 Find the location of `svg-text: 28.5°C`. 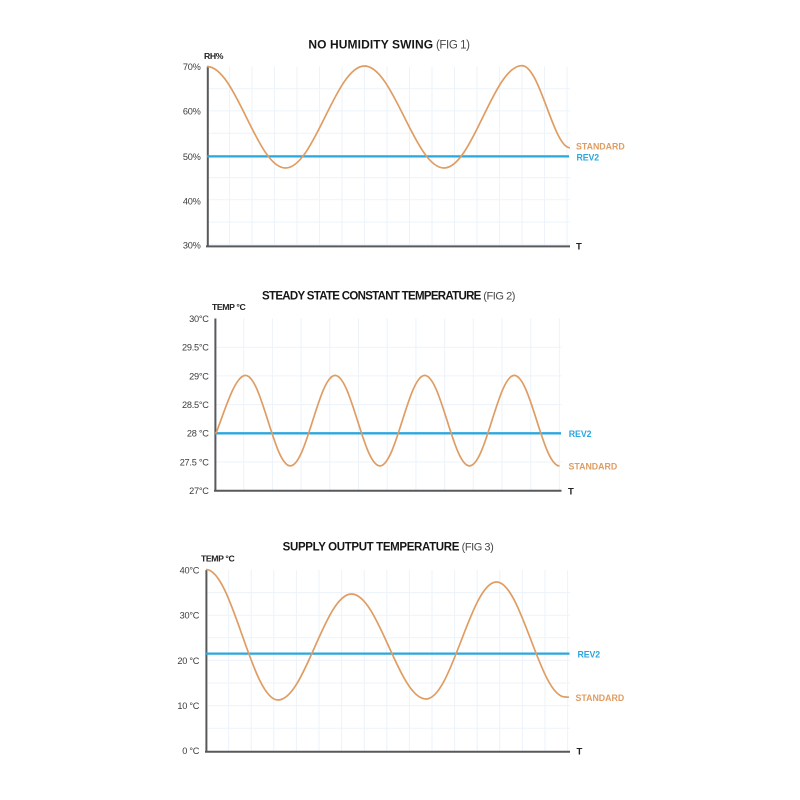

svg-text: 28.5°C is located at coordinates (195, 405).